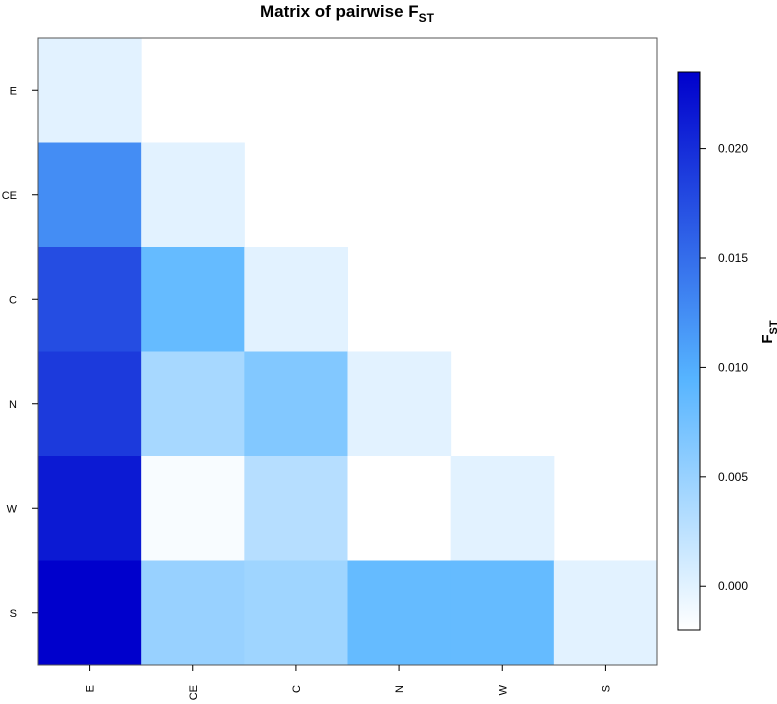  I want to click on chart-title-main: Matrix of pairwise F, so click(339, 11).